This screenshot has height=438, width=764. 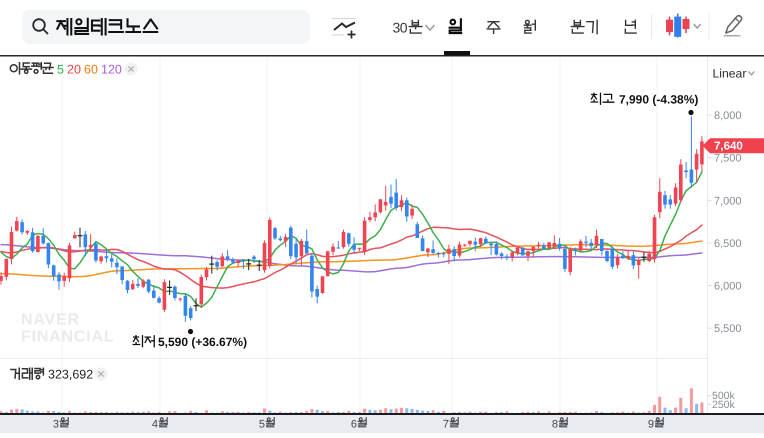 What do you see at coordinates (658, 100) in the screenshot?
I see `svg-text: 7,990 (-4.38%)` at bounding box center [658, 100].